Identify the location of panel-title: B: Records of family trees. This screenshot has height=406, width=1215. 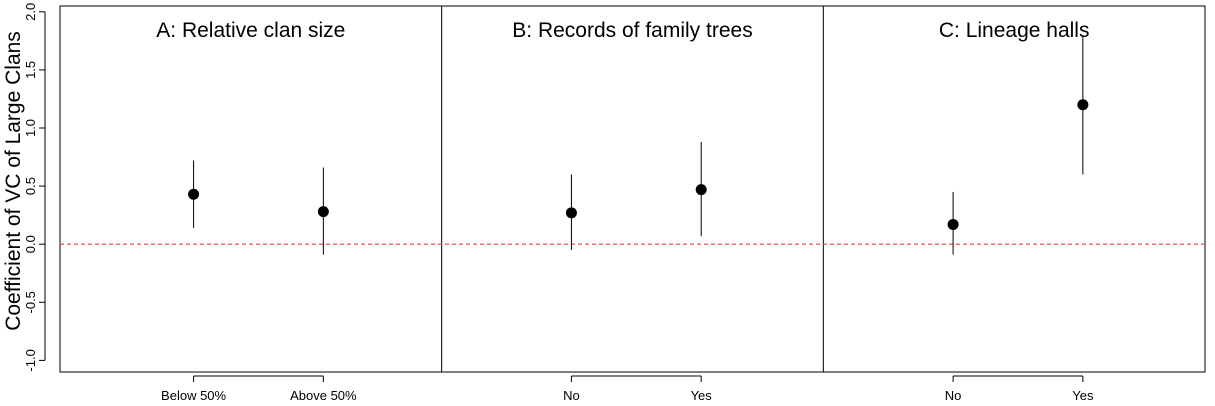
(632, 30).